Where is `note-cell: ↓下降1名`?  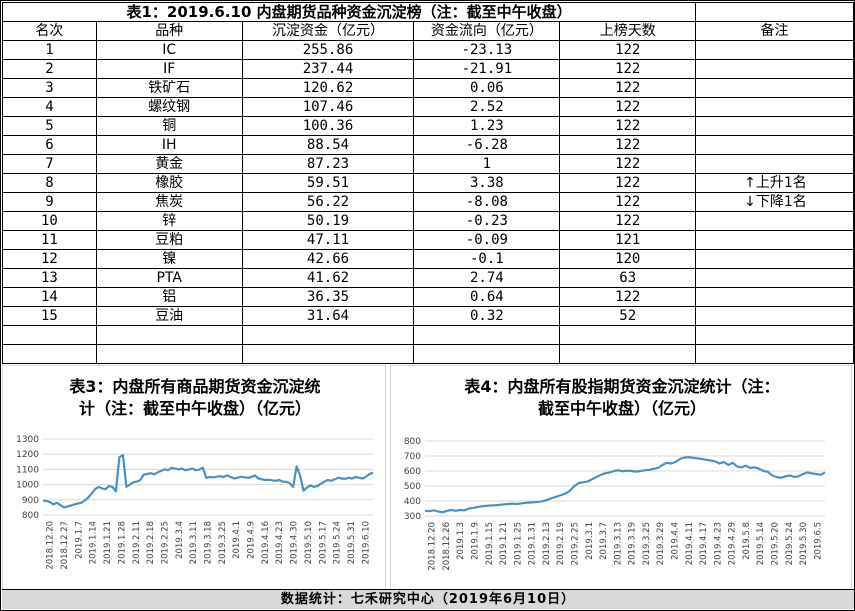 note-cell: ↓下降1名 is located at coordinates (774, 202).